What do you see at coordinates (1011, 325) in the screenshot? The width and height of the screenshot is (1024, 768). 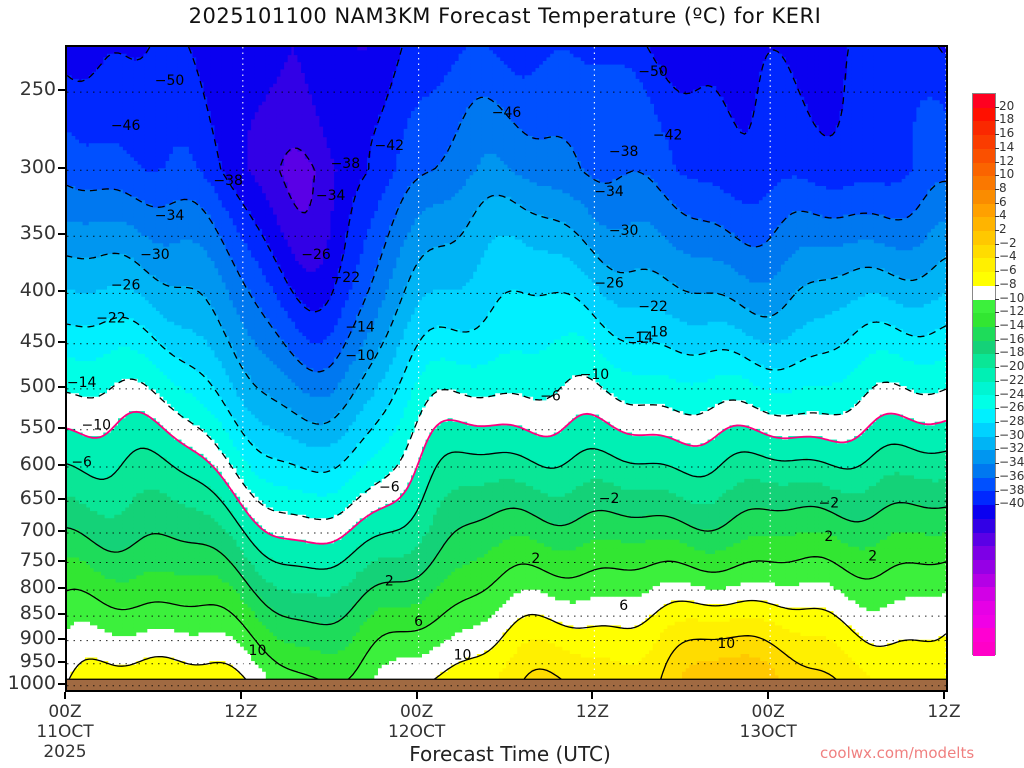 I see `colorbar-tick--14: −14` at bounding box center [1011, 325].